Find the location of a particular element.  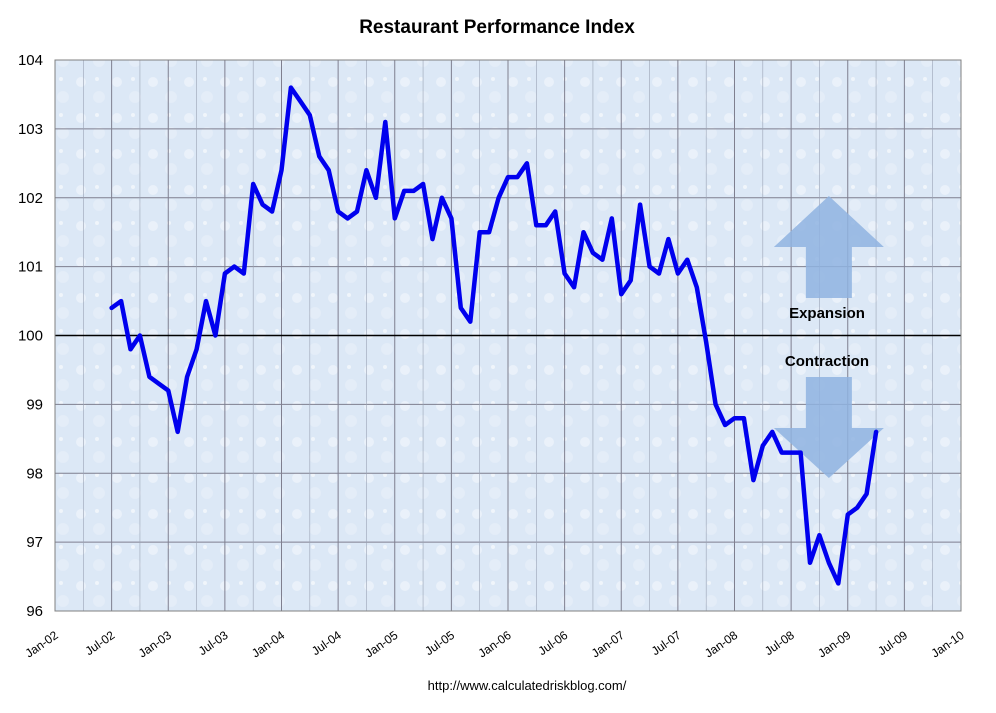

y-tick-label: 96 is located at coordinates (34, 611).